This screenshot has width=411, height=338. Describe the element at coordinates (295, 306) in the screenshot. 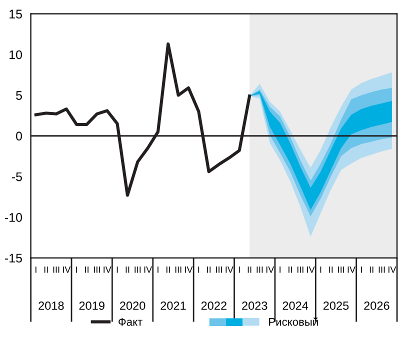

I see `text: 2024` at that location.